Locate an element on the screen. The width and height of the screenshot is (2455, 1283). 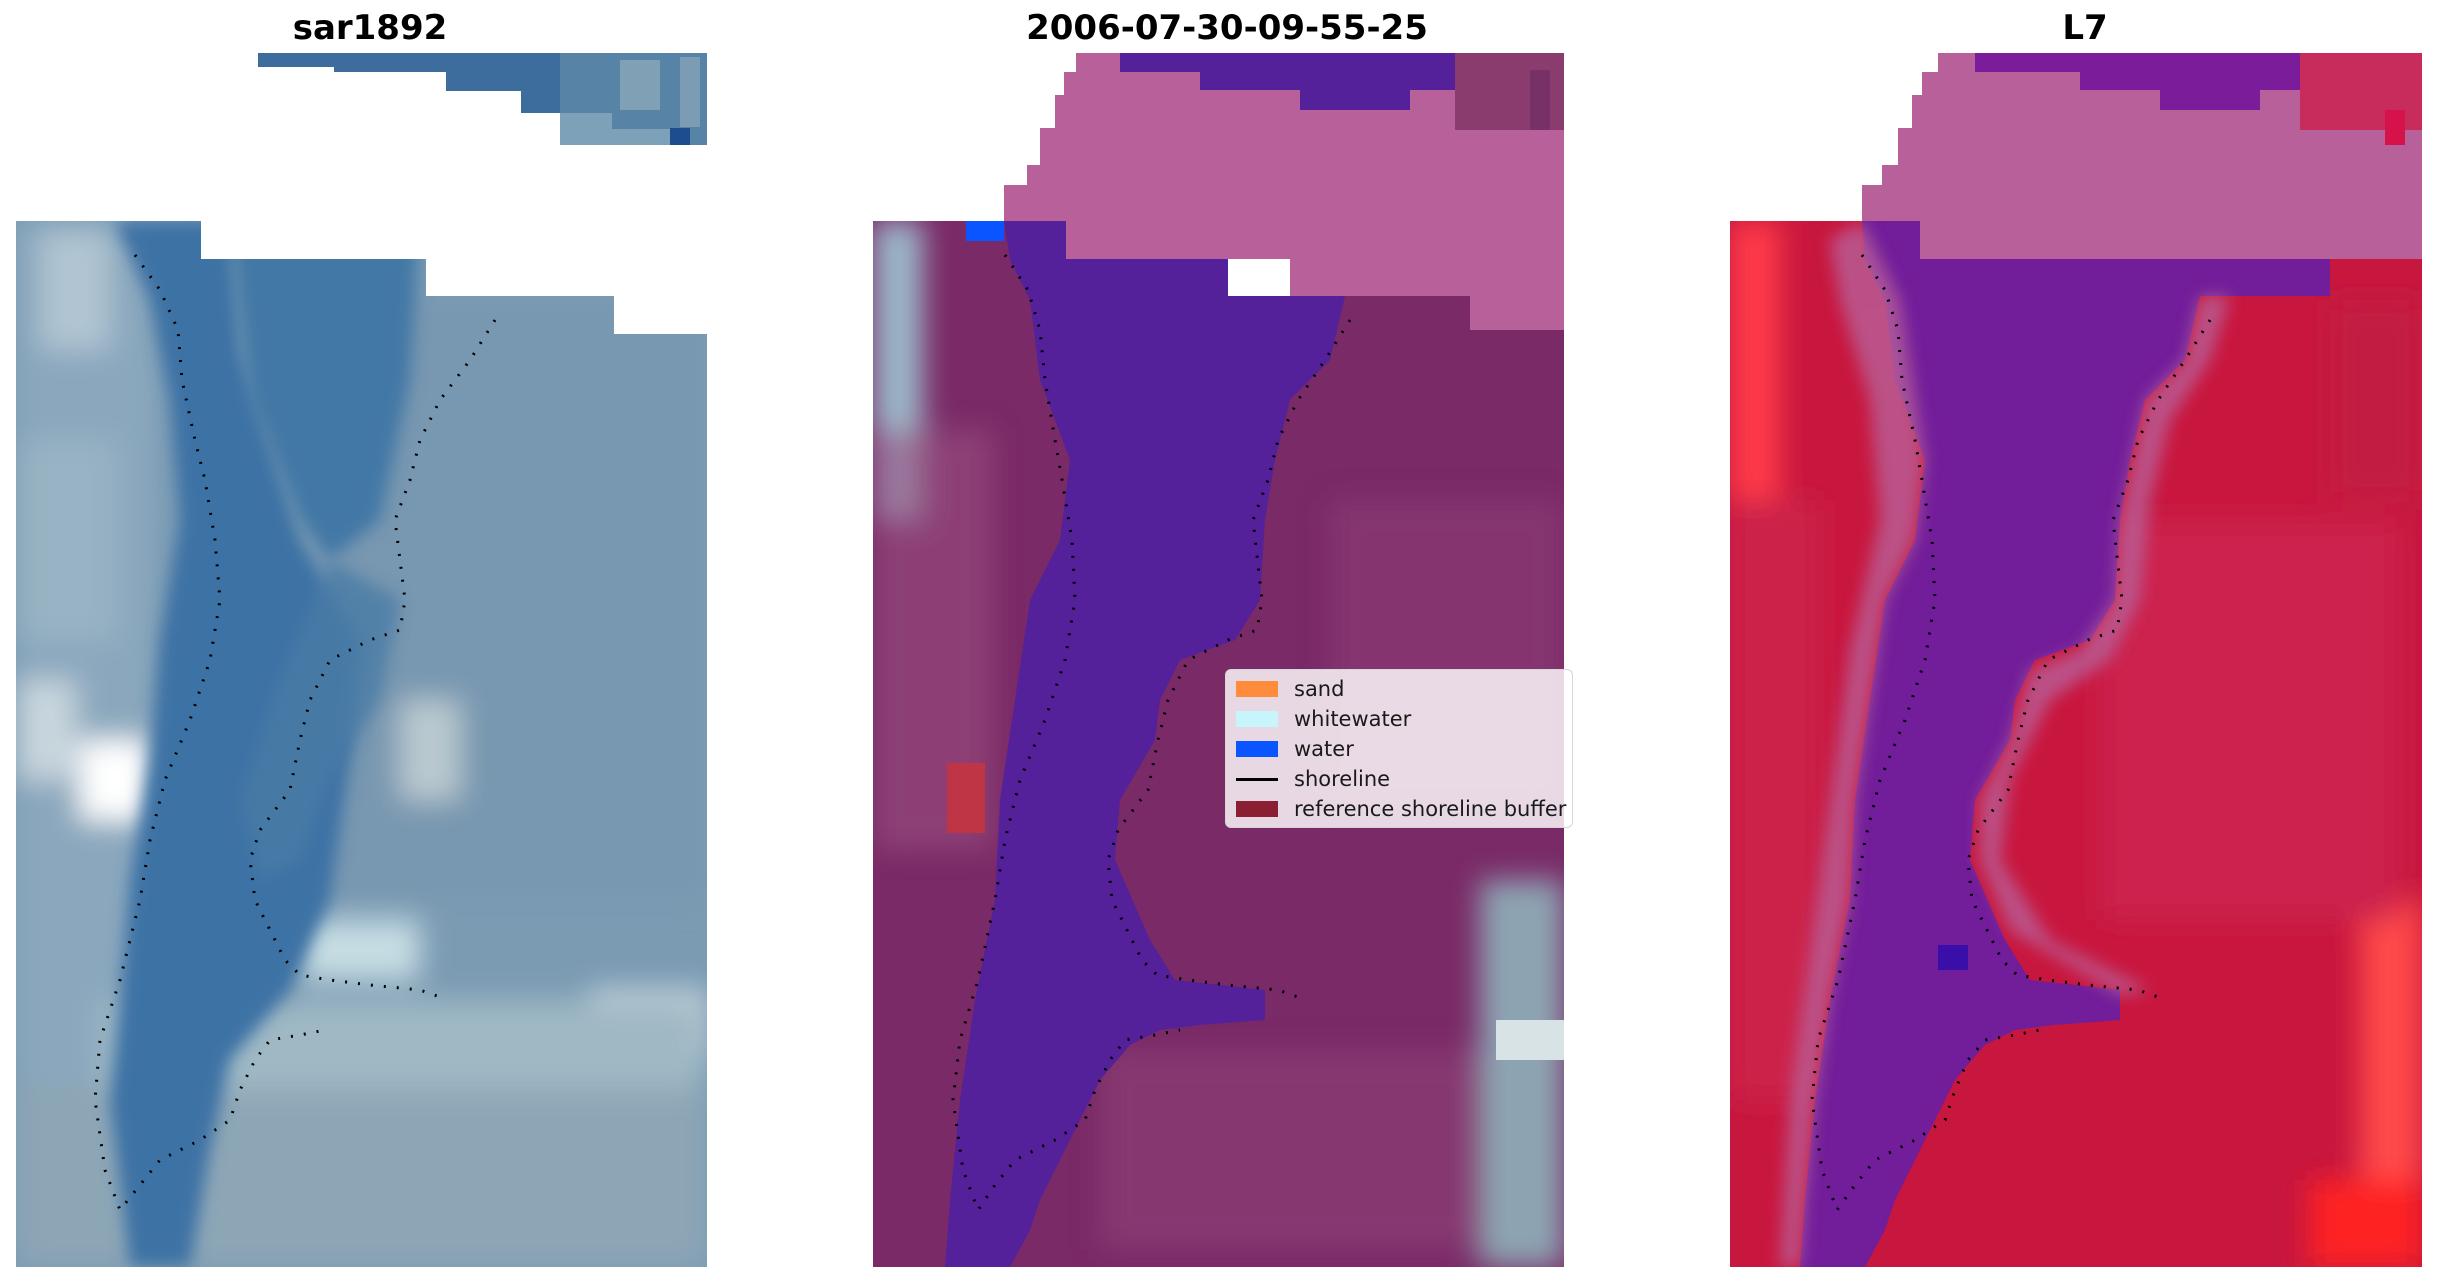
legend-label: water is located at coordinates (1324, 749).